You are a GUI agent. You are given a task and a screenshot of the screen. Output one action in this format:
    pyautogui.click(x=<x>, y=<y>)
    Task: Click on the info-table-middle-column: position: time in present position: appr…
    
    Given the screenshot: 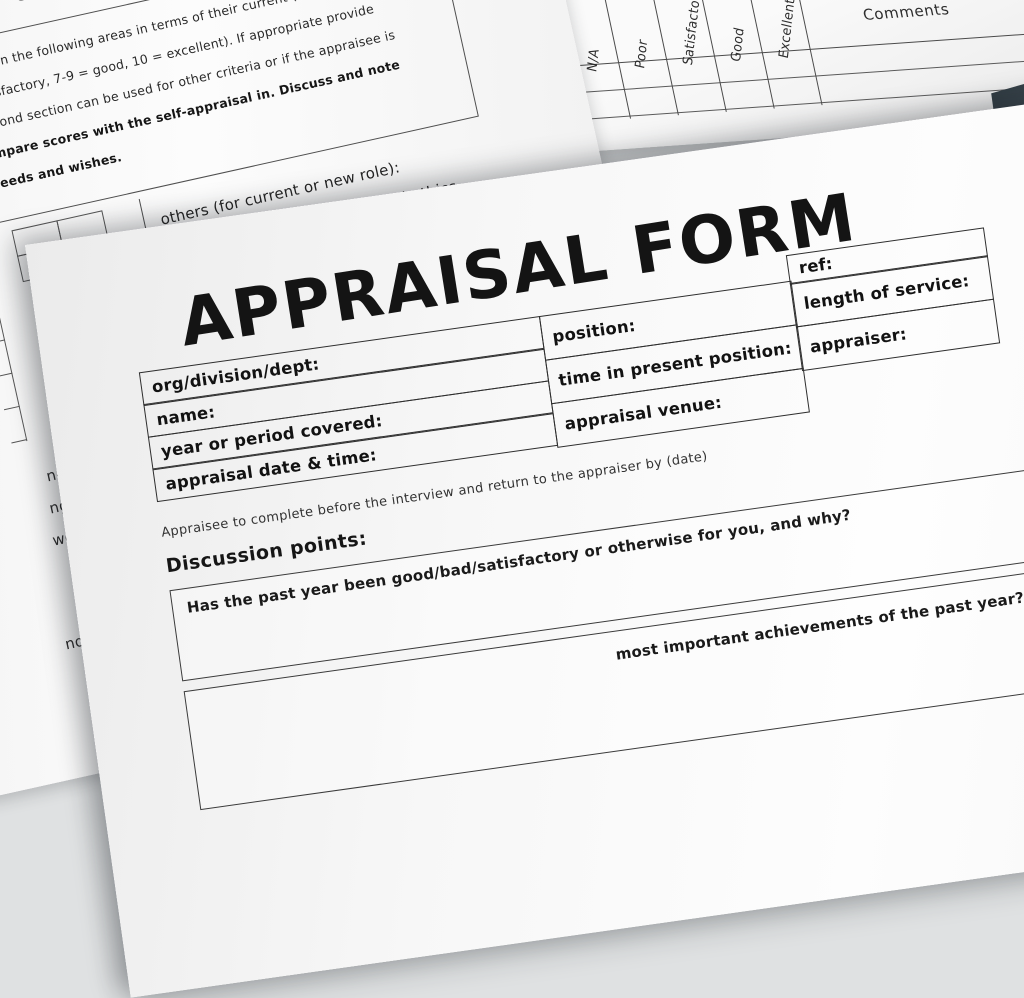 What is the action you would take?
    pyautogui.click(x=674, y=364)
    